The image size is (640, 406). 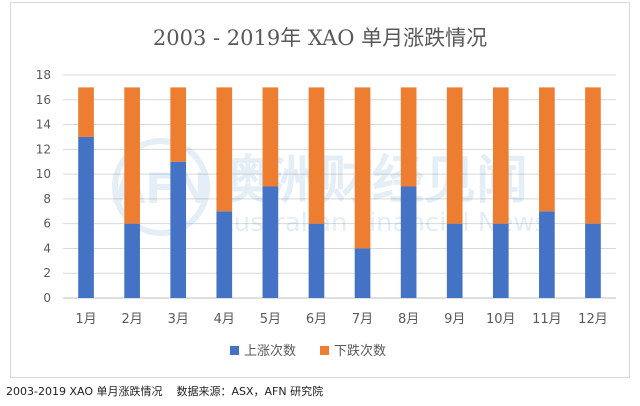 What do you see at coordinates (43, 75) in the screenshot?
I see `y-tick-label: 18` at bounding box center [43, 75].